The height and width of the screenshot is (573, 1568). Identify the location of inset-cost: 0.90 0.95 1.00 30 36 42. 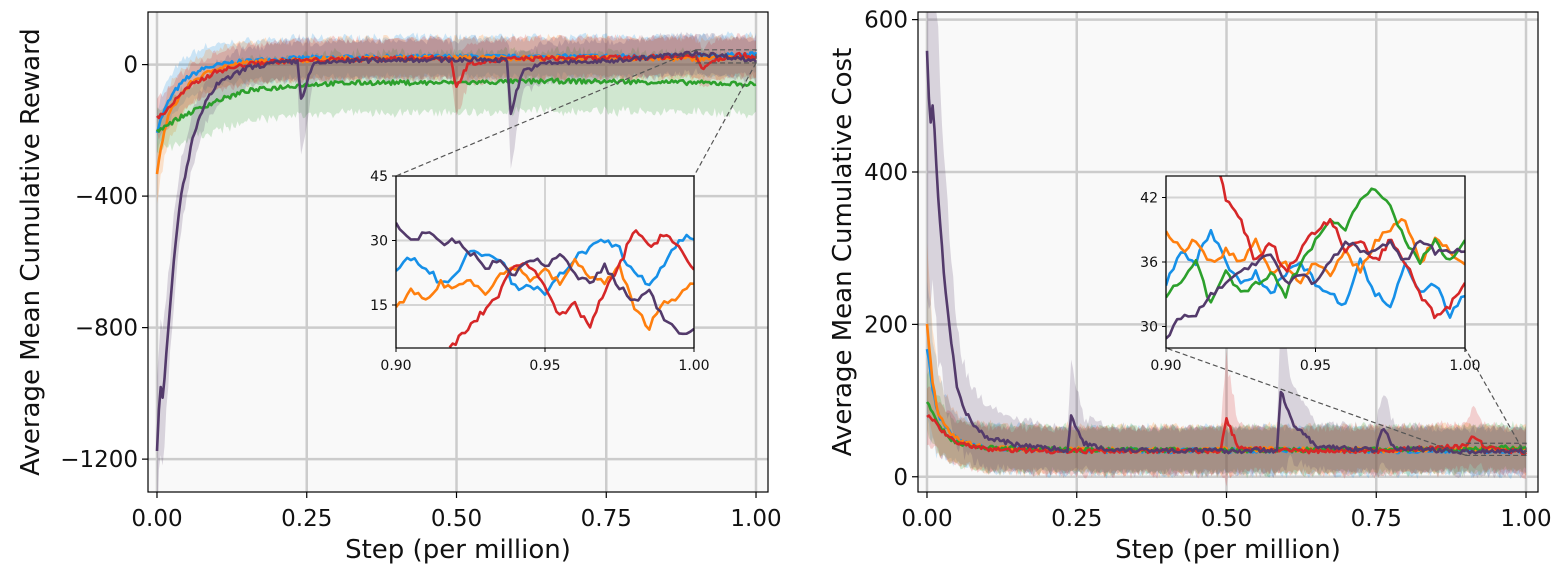
(1333, 316).